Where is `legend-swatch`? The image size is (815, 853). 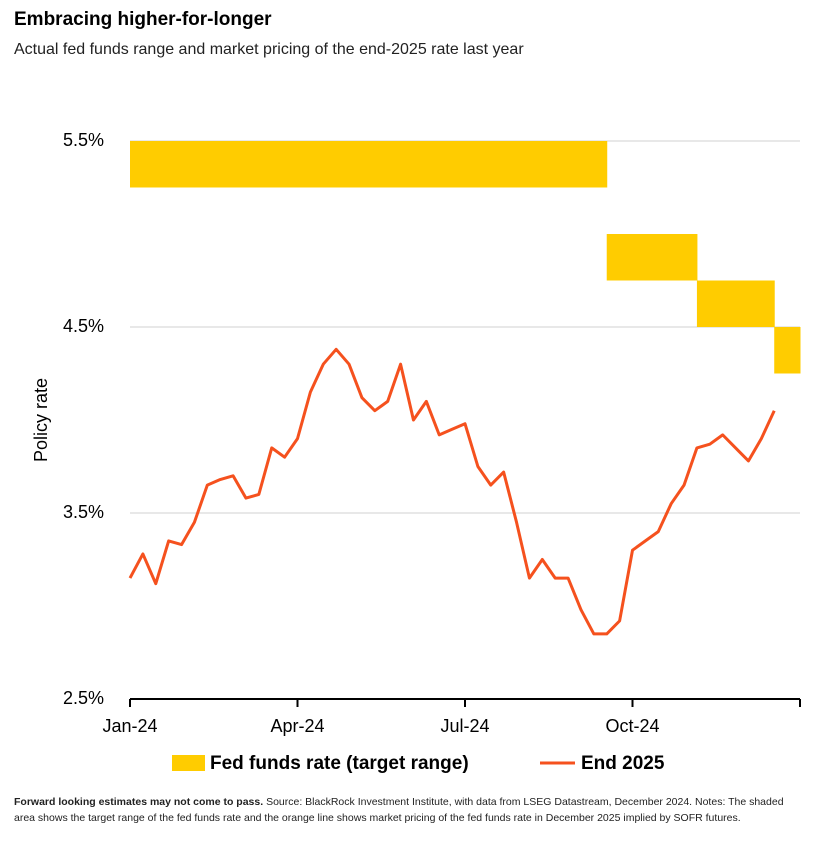
legend-swatch is located at coordinates (188, 763).